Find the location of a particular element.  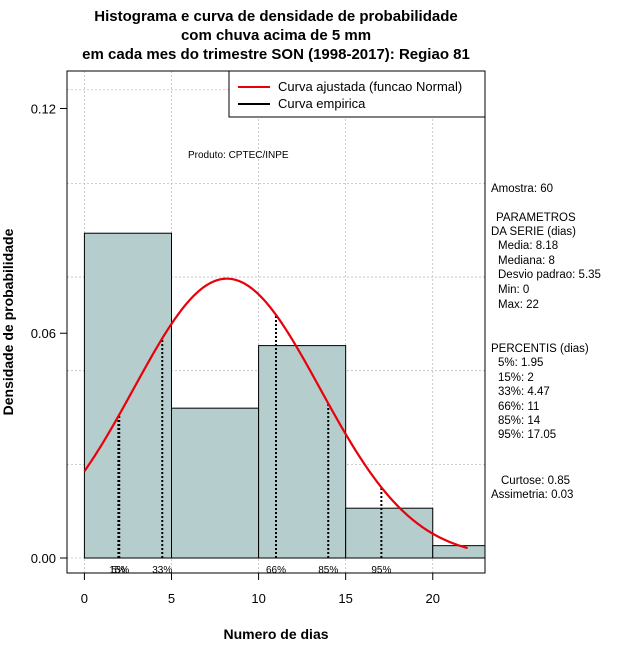

stat-p15: 15%: 2 is located at coordinates (516, 378).